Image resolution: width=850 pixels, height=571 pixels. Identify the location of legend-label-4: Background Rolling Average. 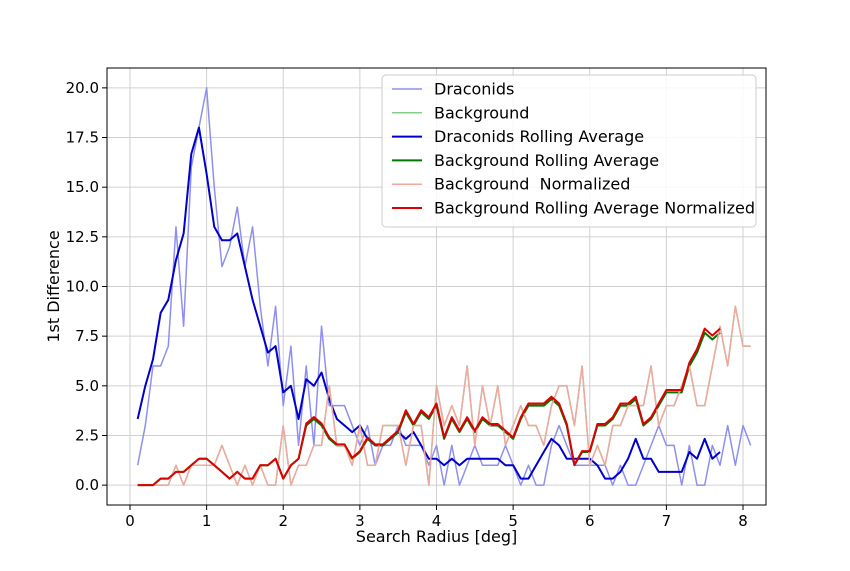
(546, 160).